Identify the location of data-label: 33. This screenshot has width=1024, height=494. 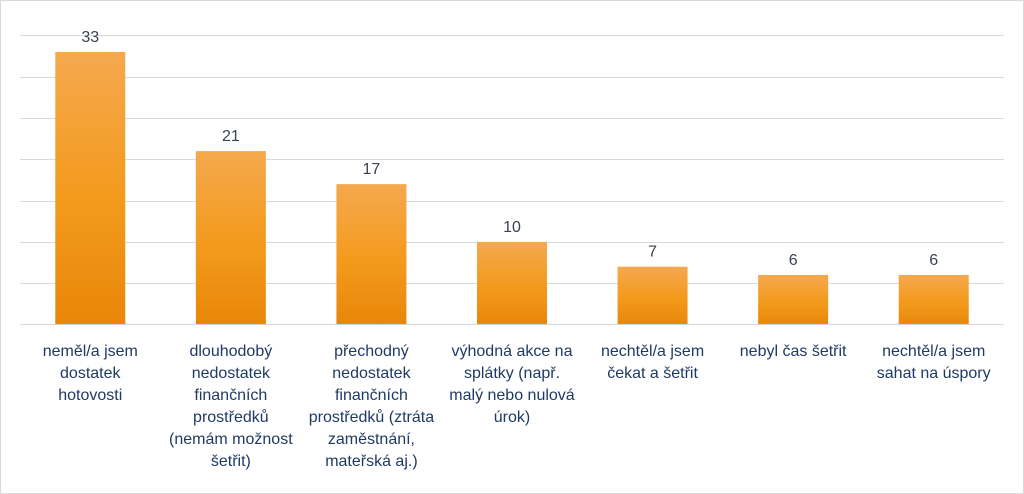
(90, 37).